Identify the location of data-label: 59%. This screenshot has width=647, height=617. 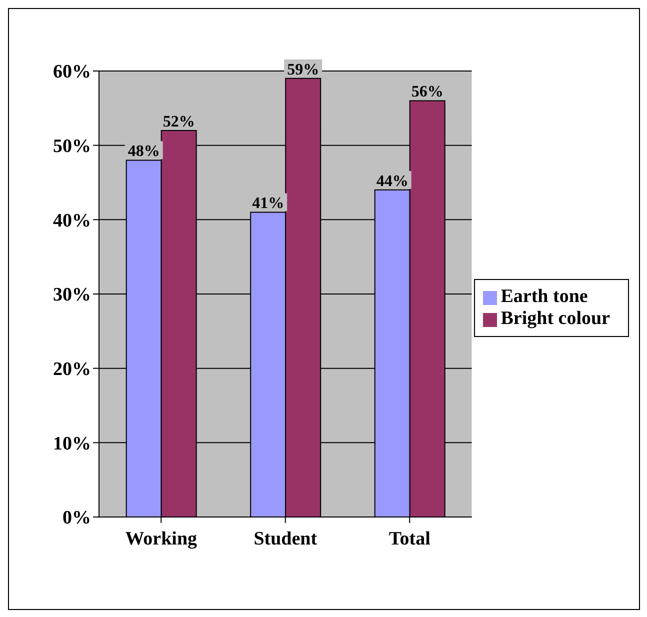
(303, 69).